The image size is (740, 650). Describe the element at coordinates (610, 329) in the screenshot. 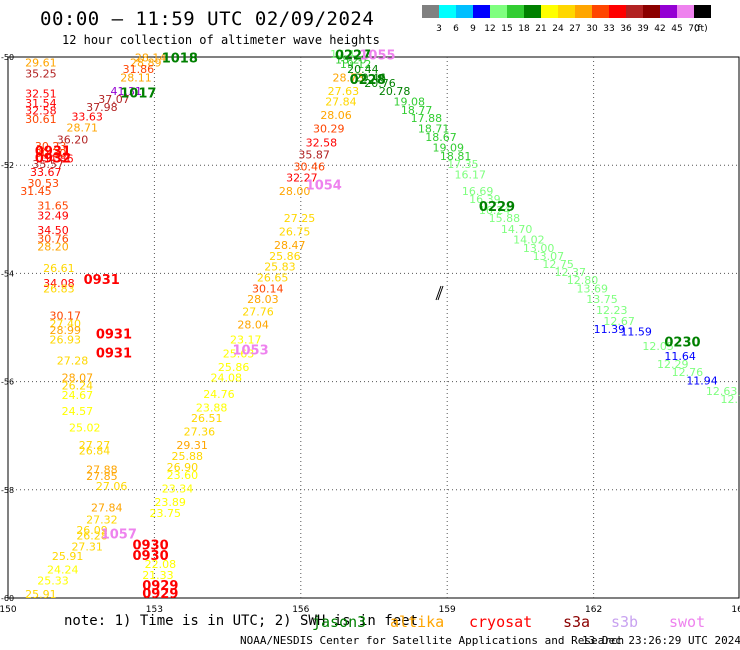

I see `swh-value: 11.39` at that location.